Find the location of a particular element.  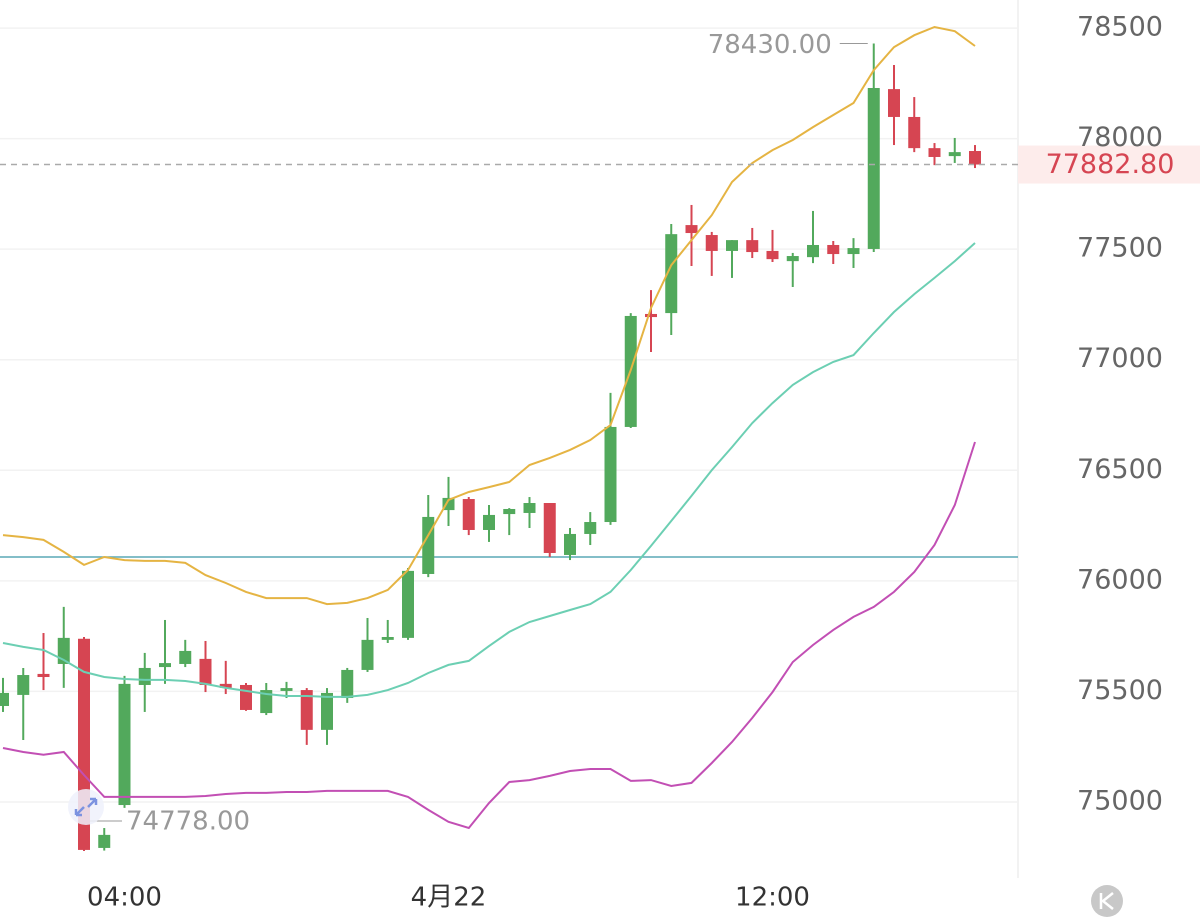

k-button is located at coordinates (1107, 901).